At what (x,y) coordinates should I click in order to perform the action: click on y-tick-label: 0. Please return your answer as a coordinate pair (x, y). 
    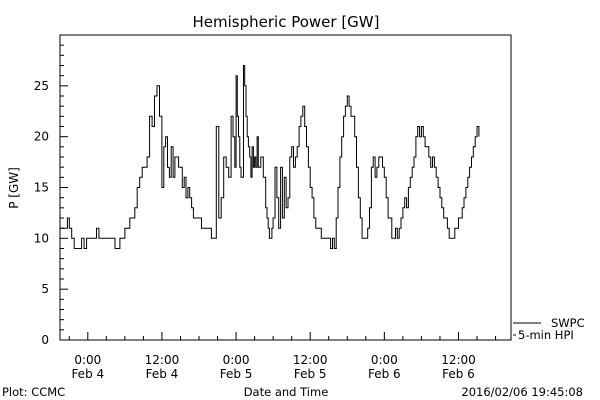
    Looking at the image, I should click on (45, 340).